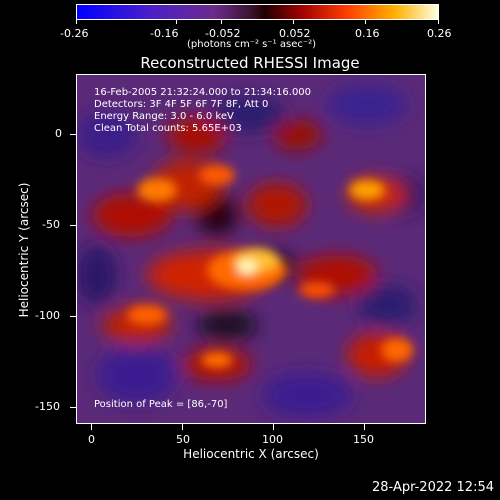 The image size is (500, 500). I want to click on energy-range-text: Energy Range: 3.0 - 6.0 keV, so click(164, 116).